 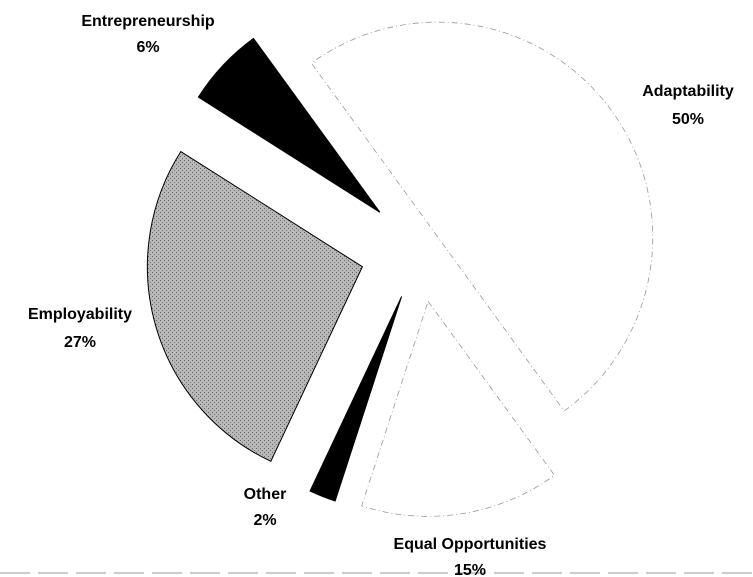 What do you see at coordinates (147, 47) in the screenshot?
I see `slice-value: 6%` at bounding box center [147, 47].